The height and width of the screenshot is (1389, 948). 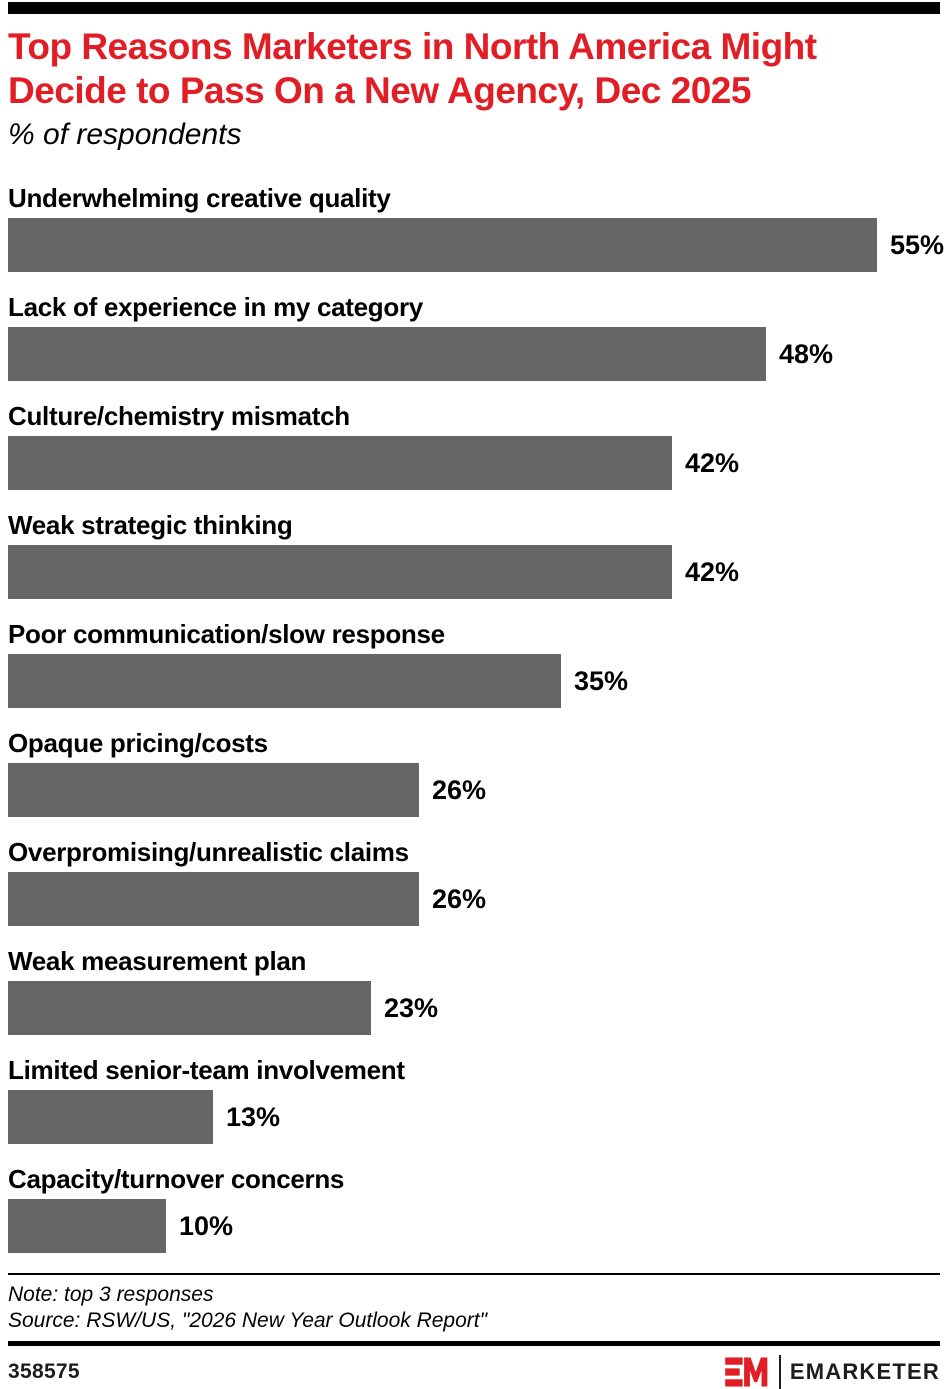 I want to click on top-accent-bar, so click(x=474, y=8).